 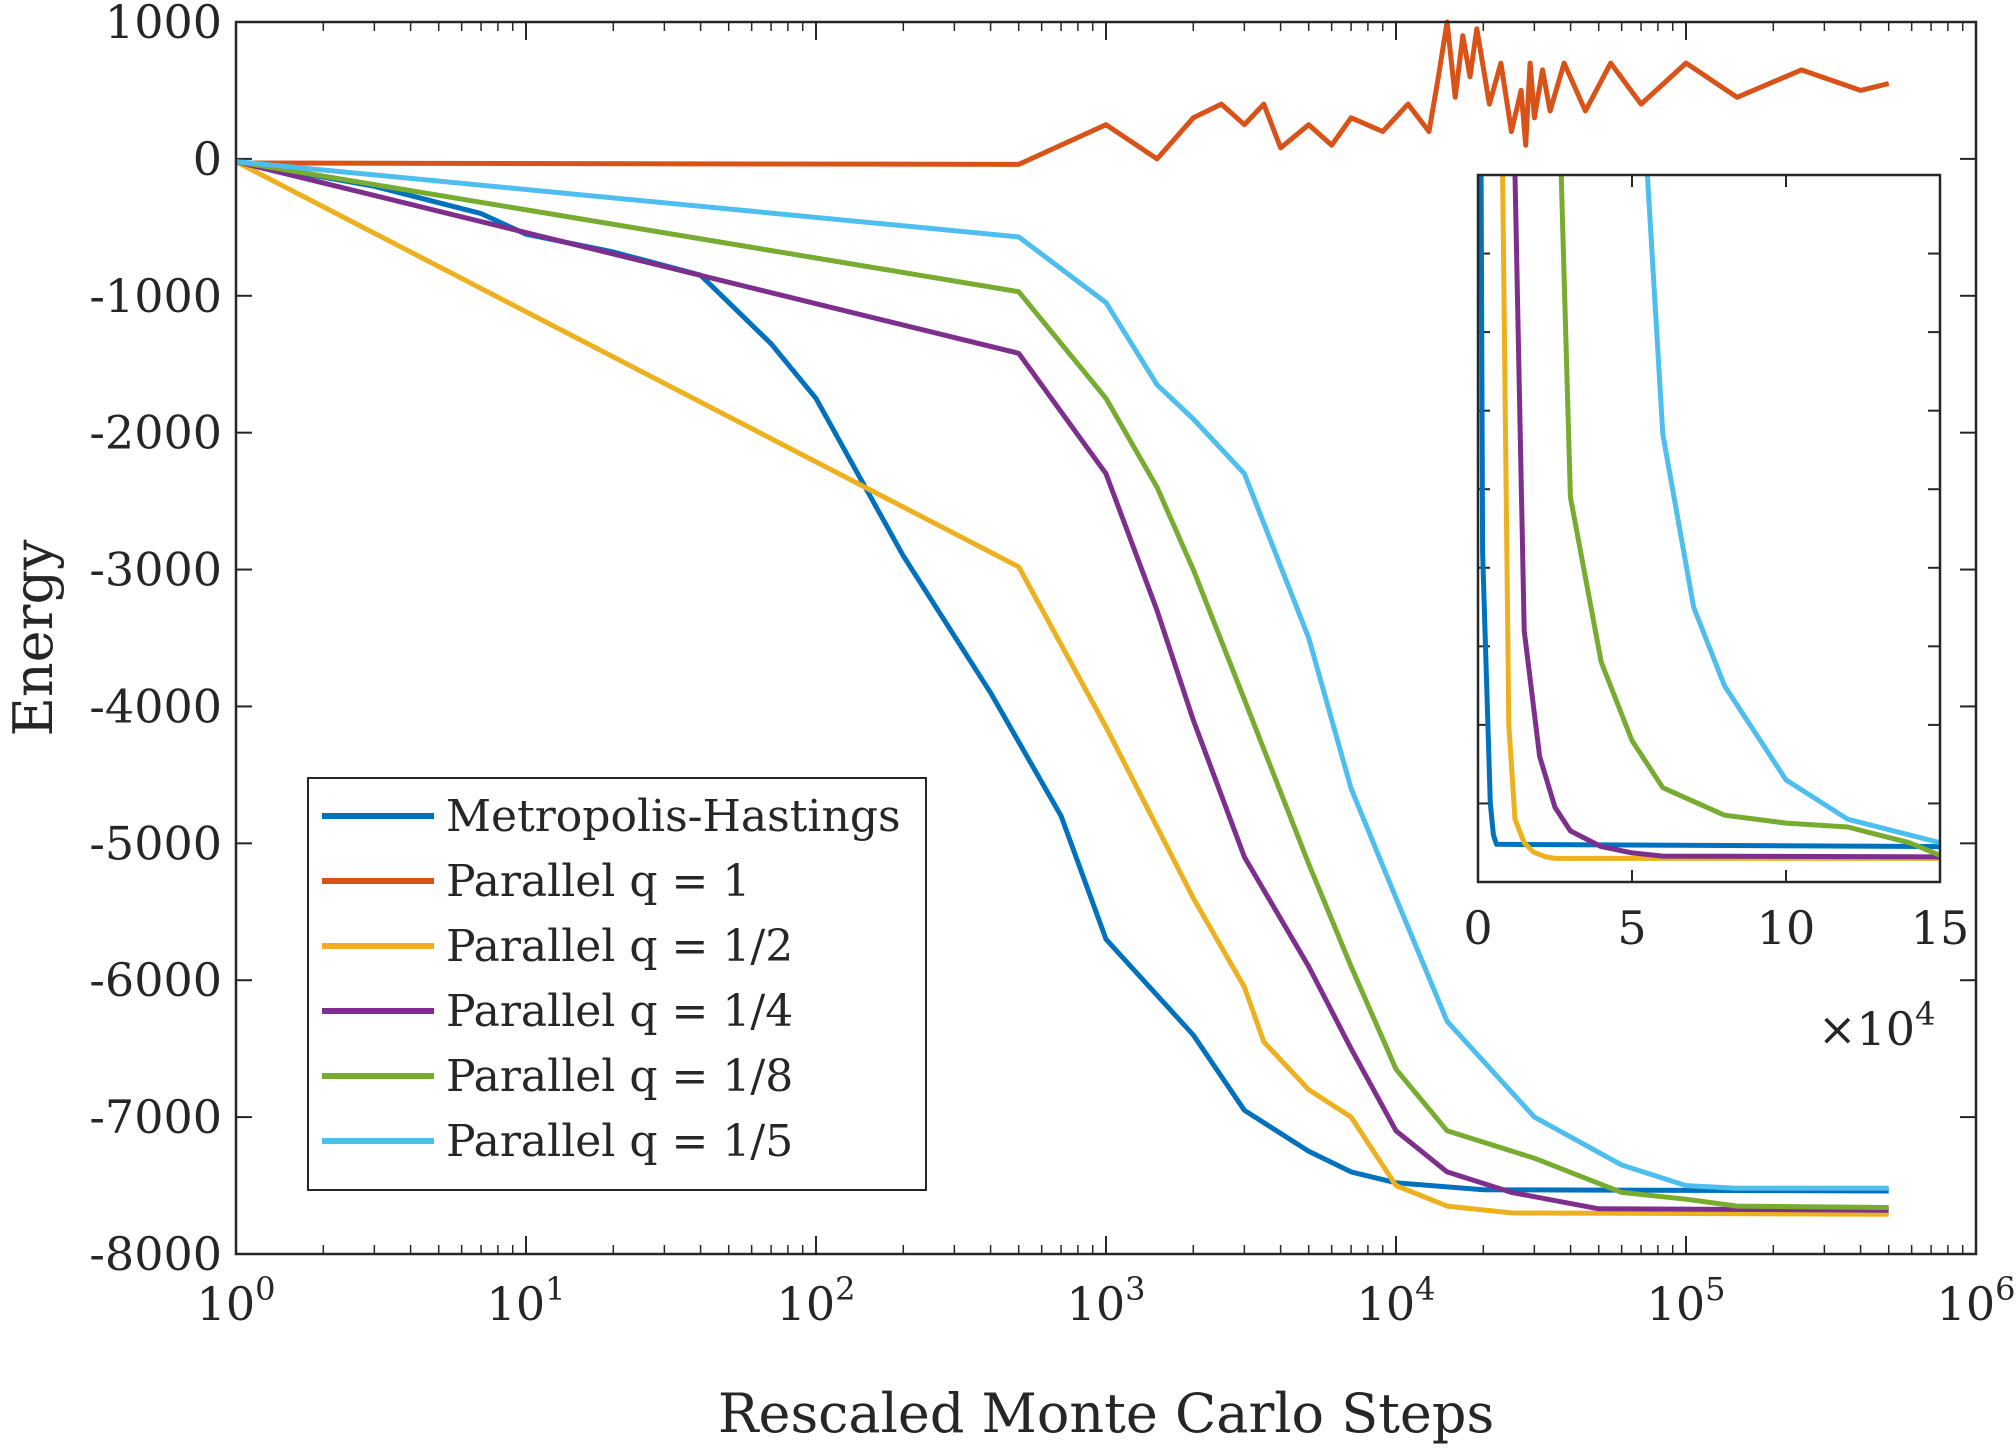 What do you see at coordinates (155, 1254) in the screenshot?
I see `y-tick-label: -8000` at bounding box center [155, 1254].